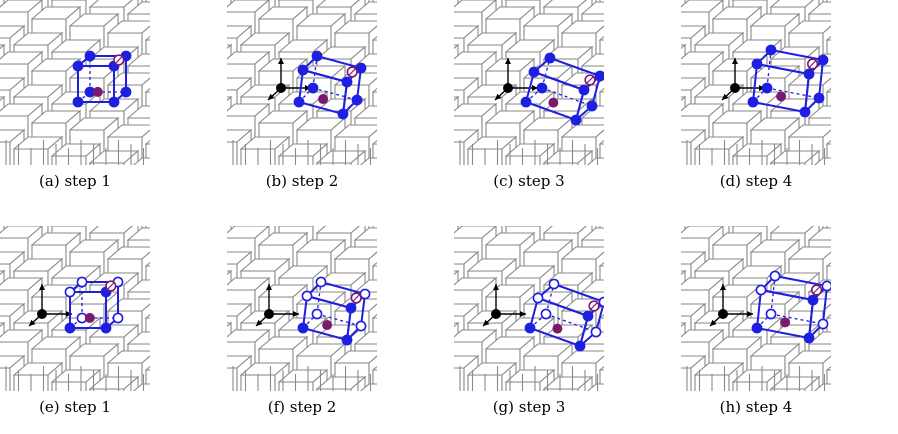 The height and width of the screenshot is (434, 898). I want to click on panel-e-plot, so click(75, 308).